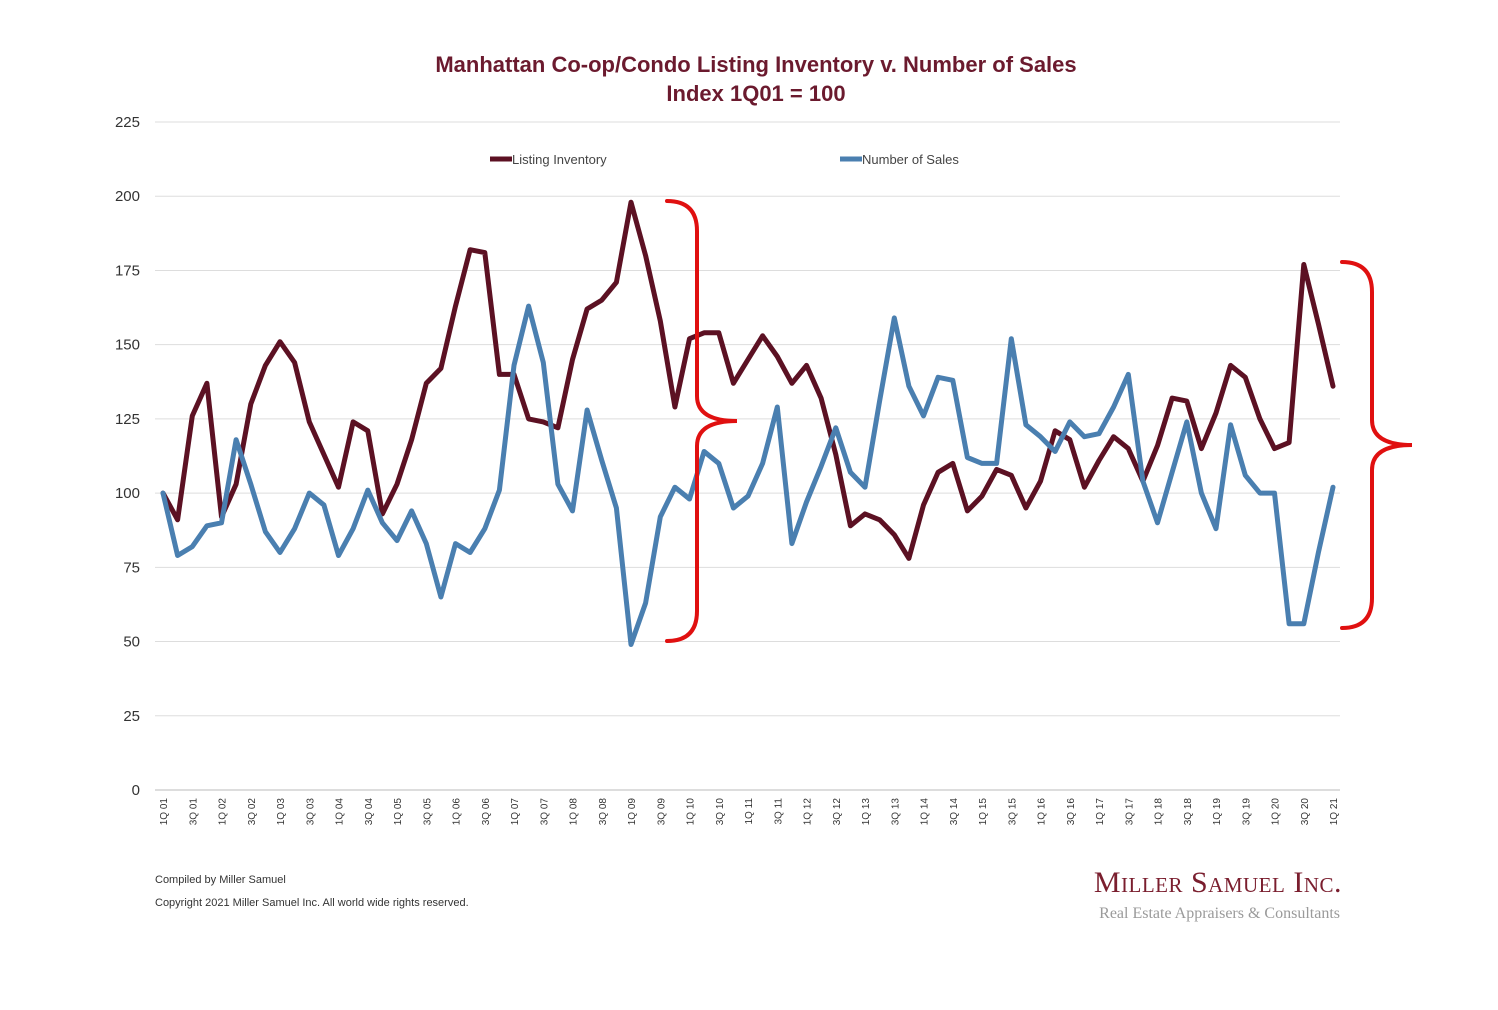  What do you see at coordinates (954, 812) in the screenshot?
I see `x-tick-label: 3Q 14` at bounding box center [954, 812].